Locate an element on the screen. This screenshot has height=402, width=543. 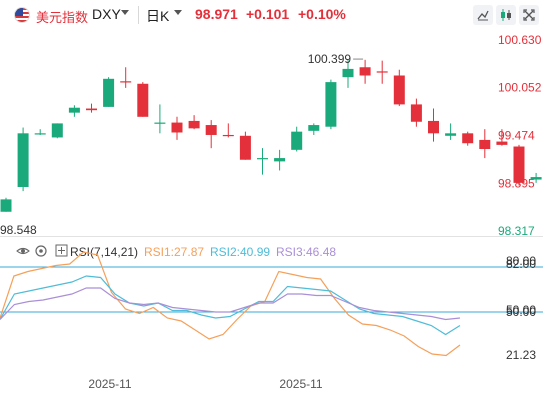
chart-header: 美元指数 DXY 日K 98.971 +0.101 +0.10% is located at coordinates (271, 15).